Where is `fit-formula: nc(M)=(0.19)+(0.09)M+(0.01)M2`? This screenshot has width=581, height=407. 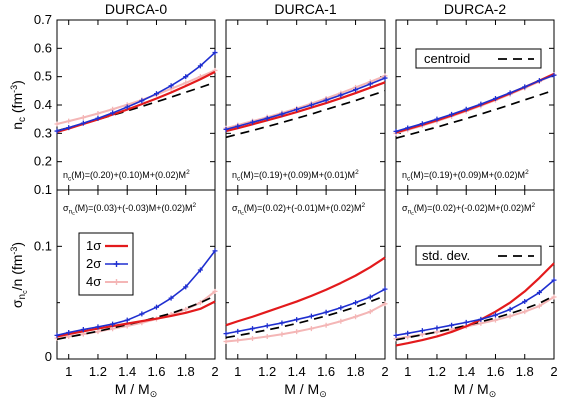 fit-formula: nc(M)=(0.19)+(0.09)M+(0.01)M2 is located at coordinates (295, 176).